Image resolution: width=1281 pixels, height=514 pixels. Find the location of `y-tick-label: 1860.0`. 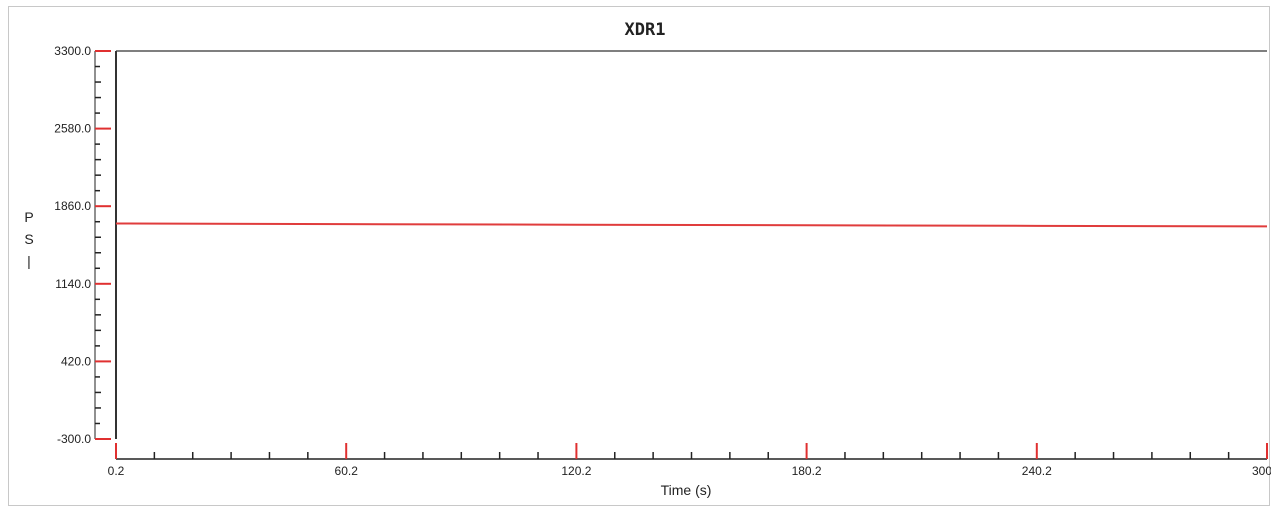

y-tick-label: 1860.0 is located at coordinates (72, 206).